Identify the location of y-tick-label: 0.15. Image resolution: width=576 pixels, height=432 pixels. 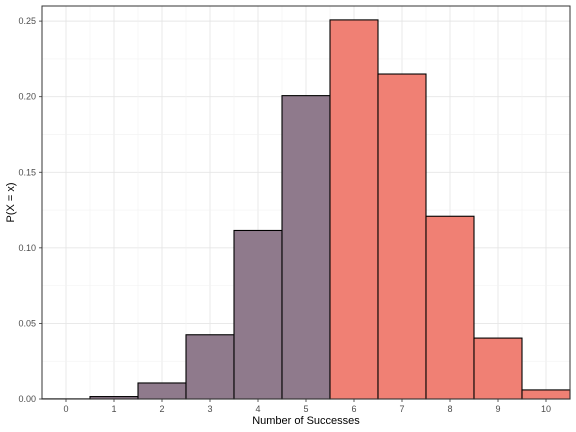
(27, 172).